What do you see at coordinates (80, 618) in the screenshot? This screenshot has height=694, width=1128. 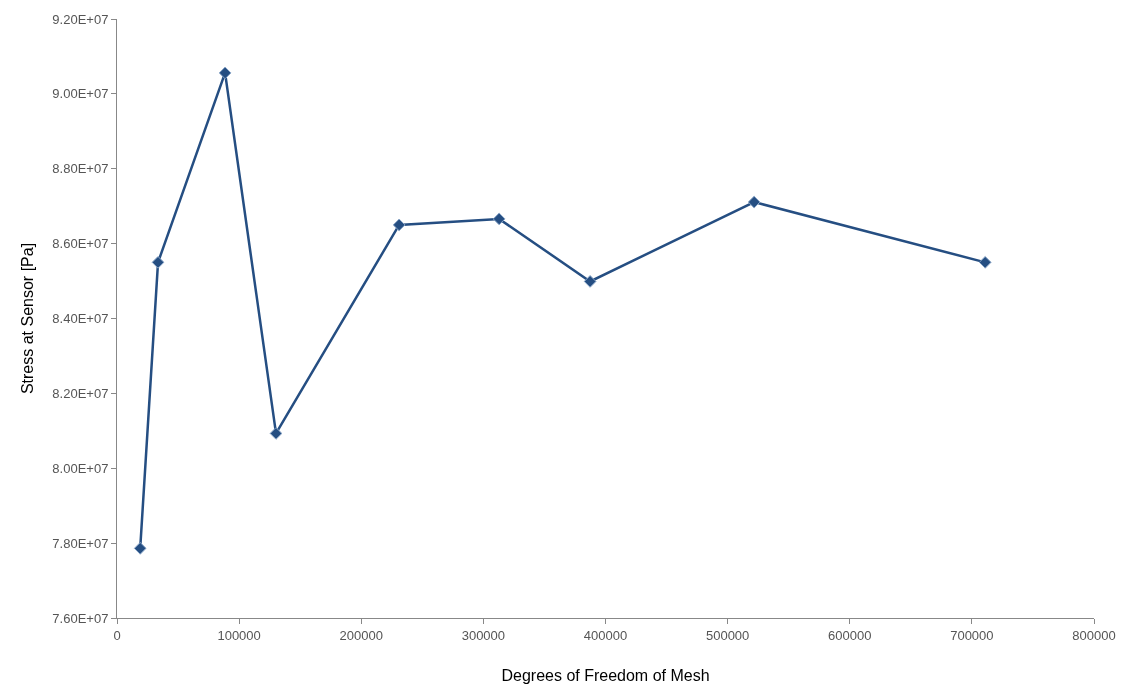 I see `y-tick-label: 7.60E+07` at bounding box center [80, 618].